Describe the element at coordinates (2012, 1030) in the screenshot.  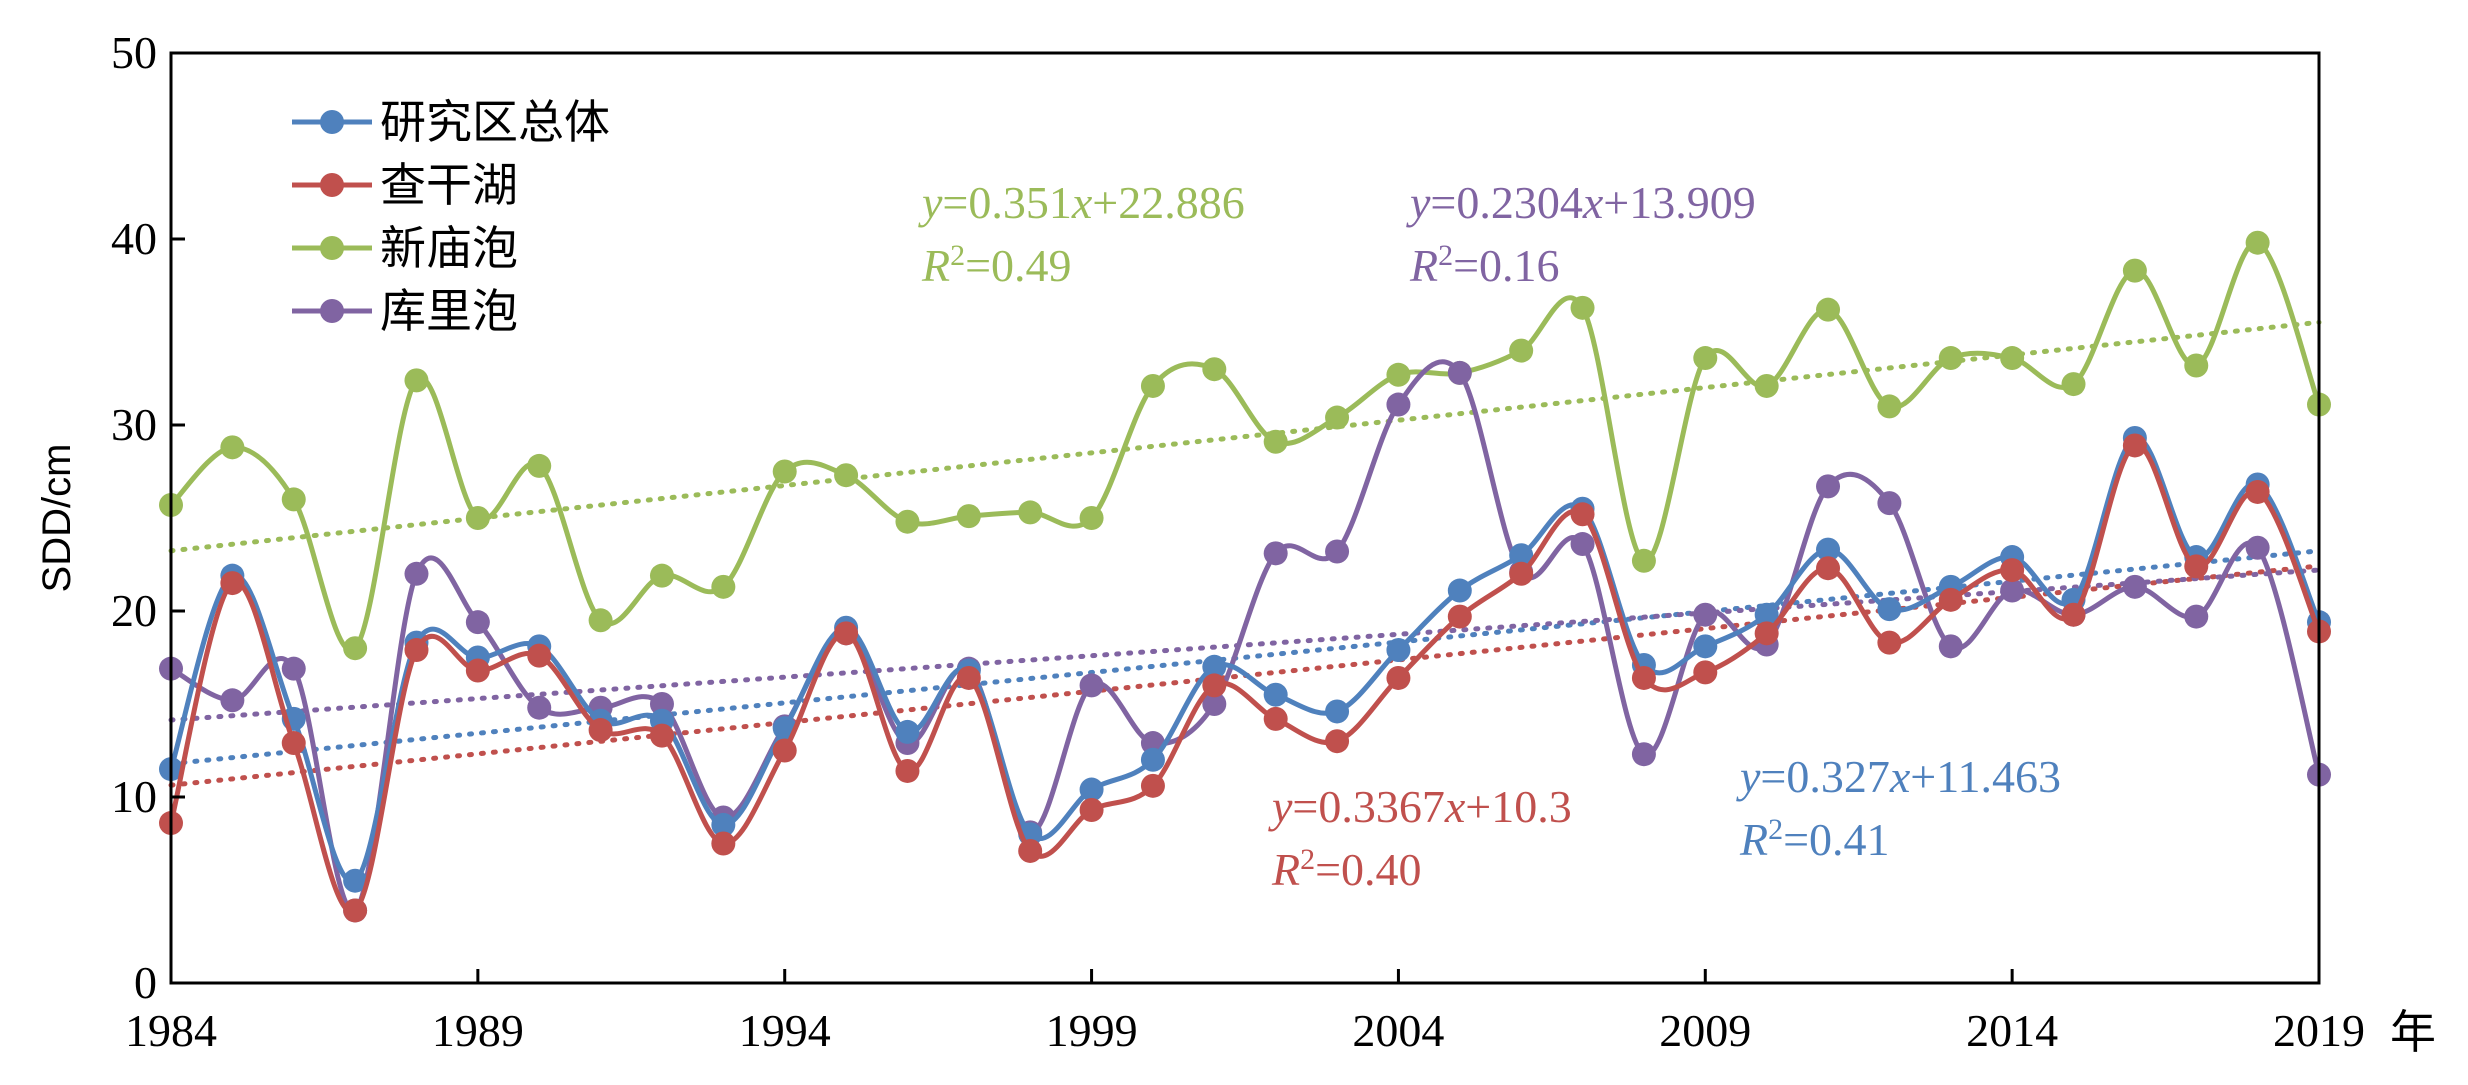
I see `x-tick-label: 2014` at that location.